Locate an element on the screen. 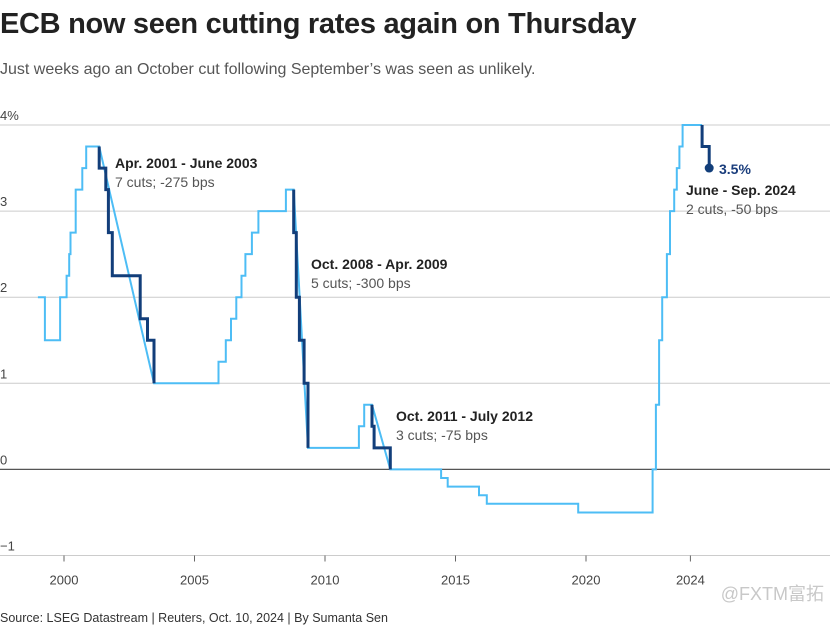 This screenshot has width=830, height=632. annotation-sub-2008: 5 cuts; -300 bps is located at coordinates (361, 283).